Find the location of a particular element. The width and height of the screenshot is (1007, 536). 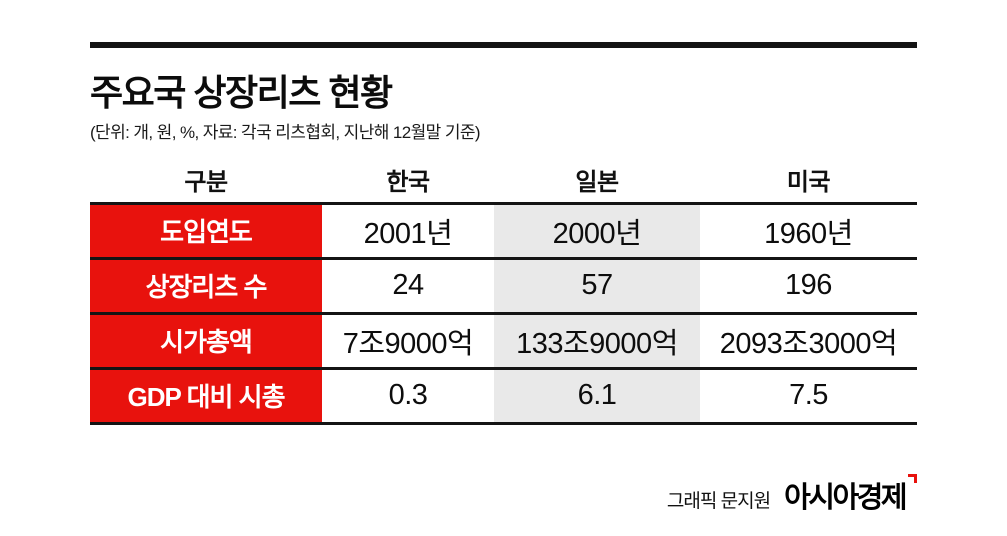

column-header-japan: 일본 is located at coordinates (597, 180).